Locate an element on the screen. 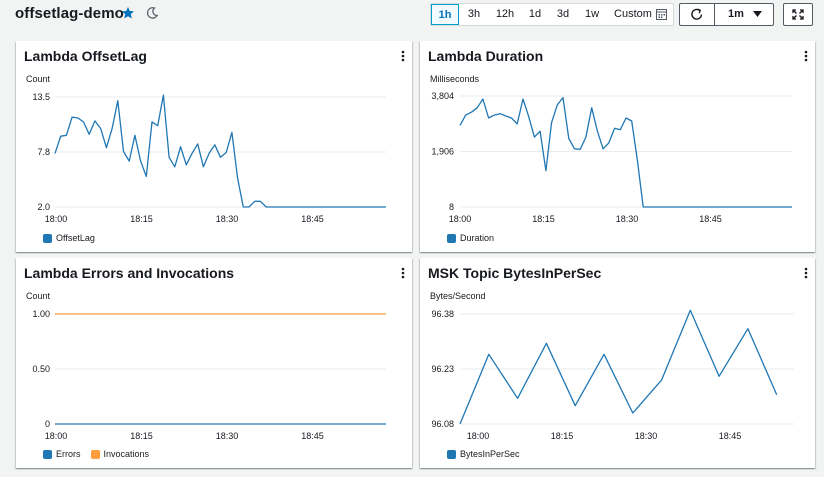  legend-label: OffsetLag is located at coordinates (75, 238).